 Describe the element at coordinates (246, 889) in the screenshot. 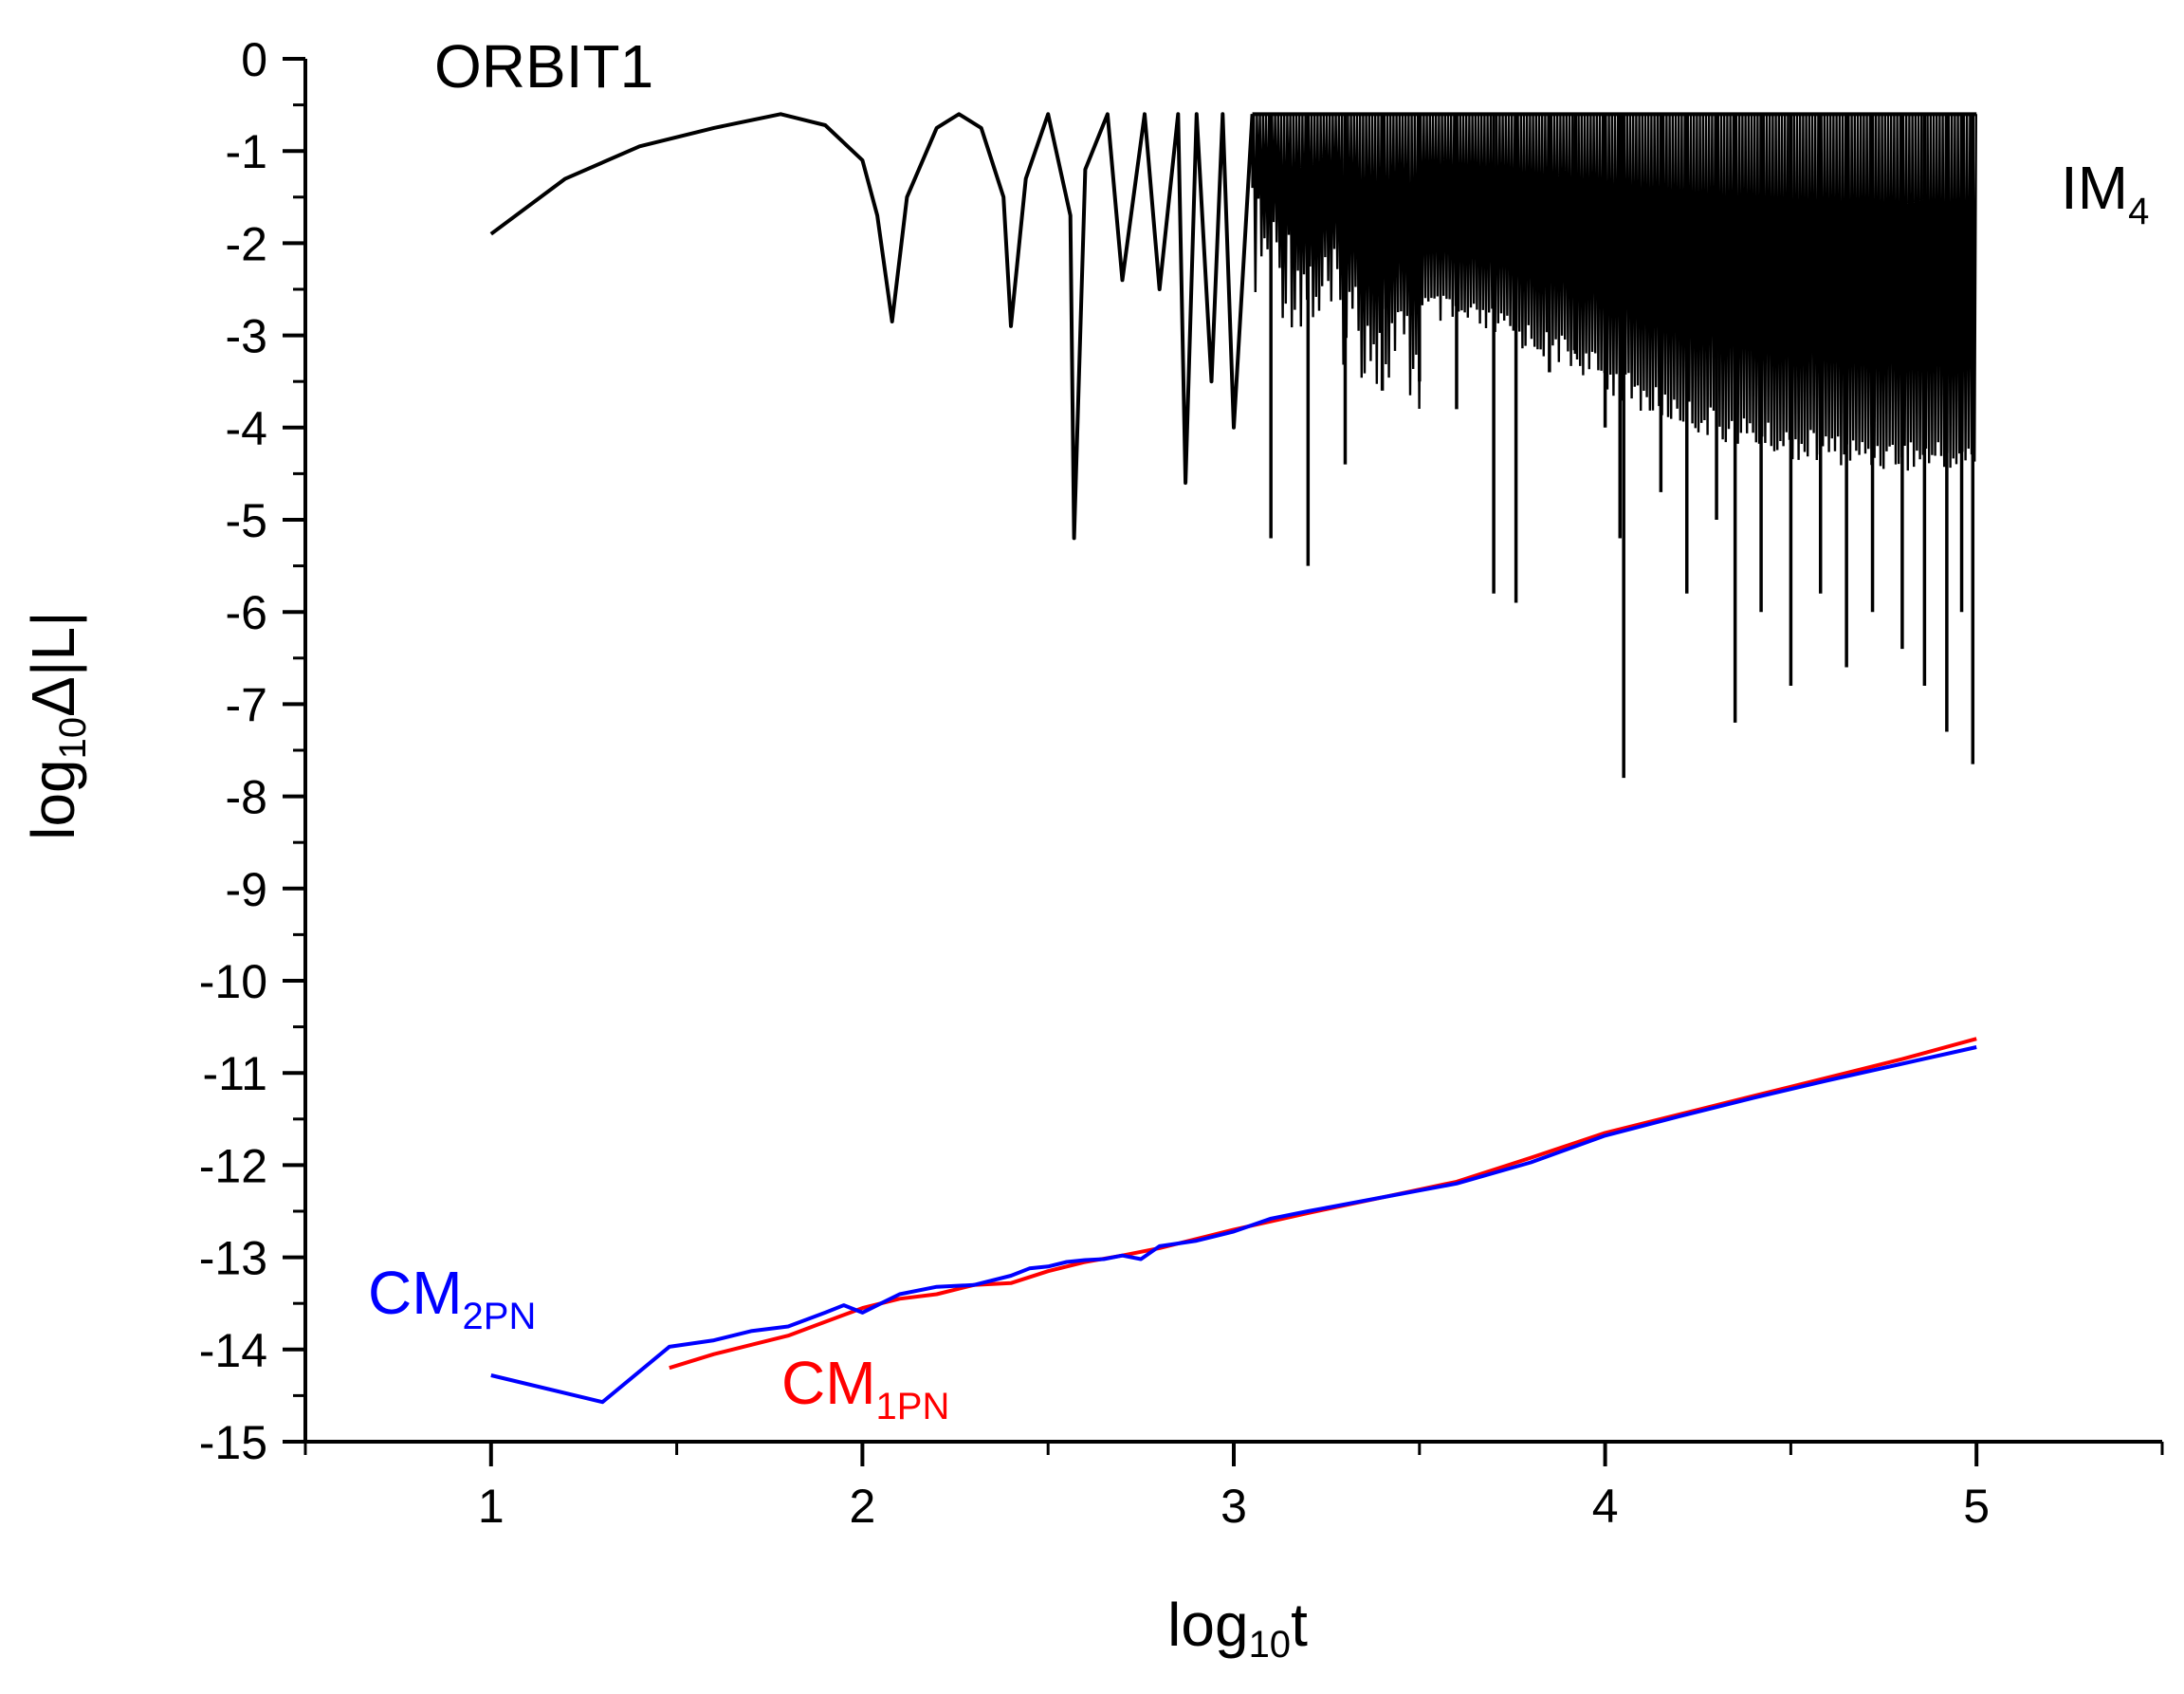

I see `y-tick-label: -9` at that location.